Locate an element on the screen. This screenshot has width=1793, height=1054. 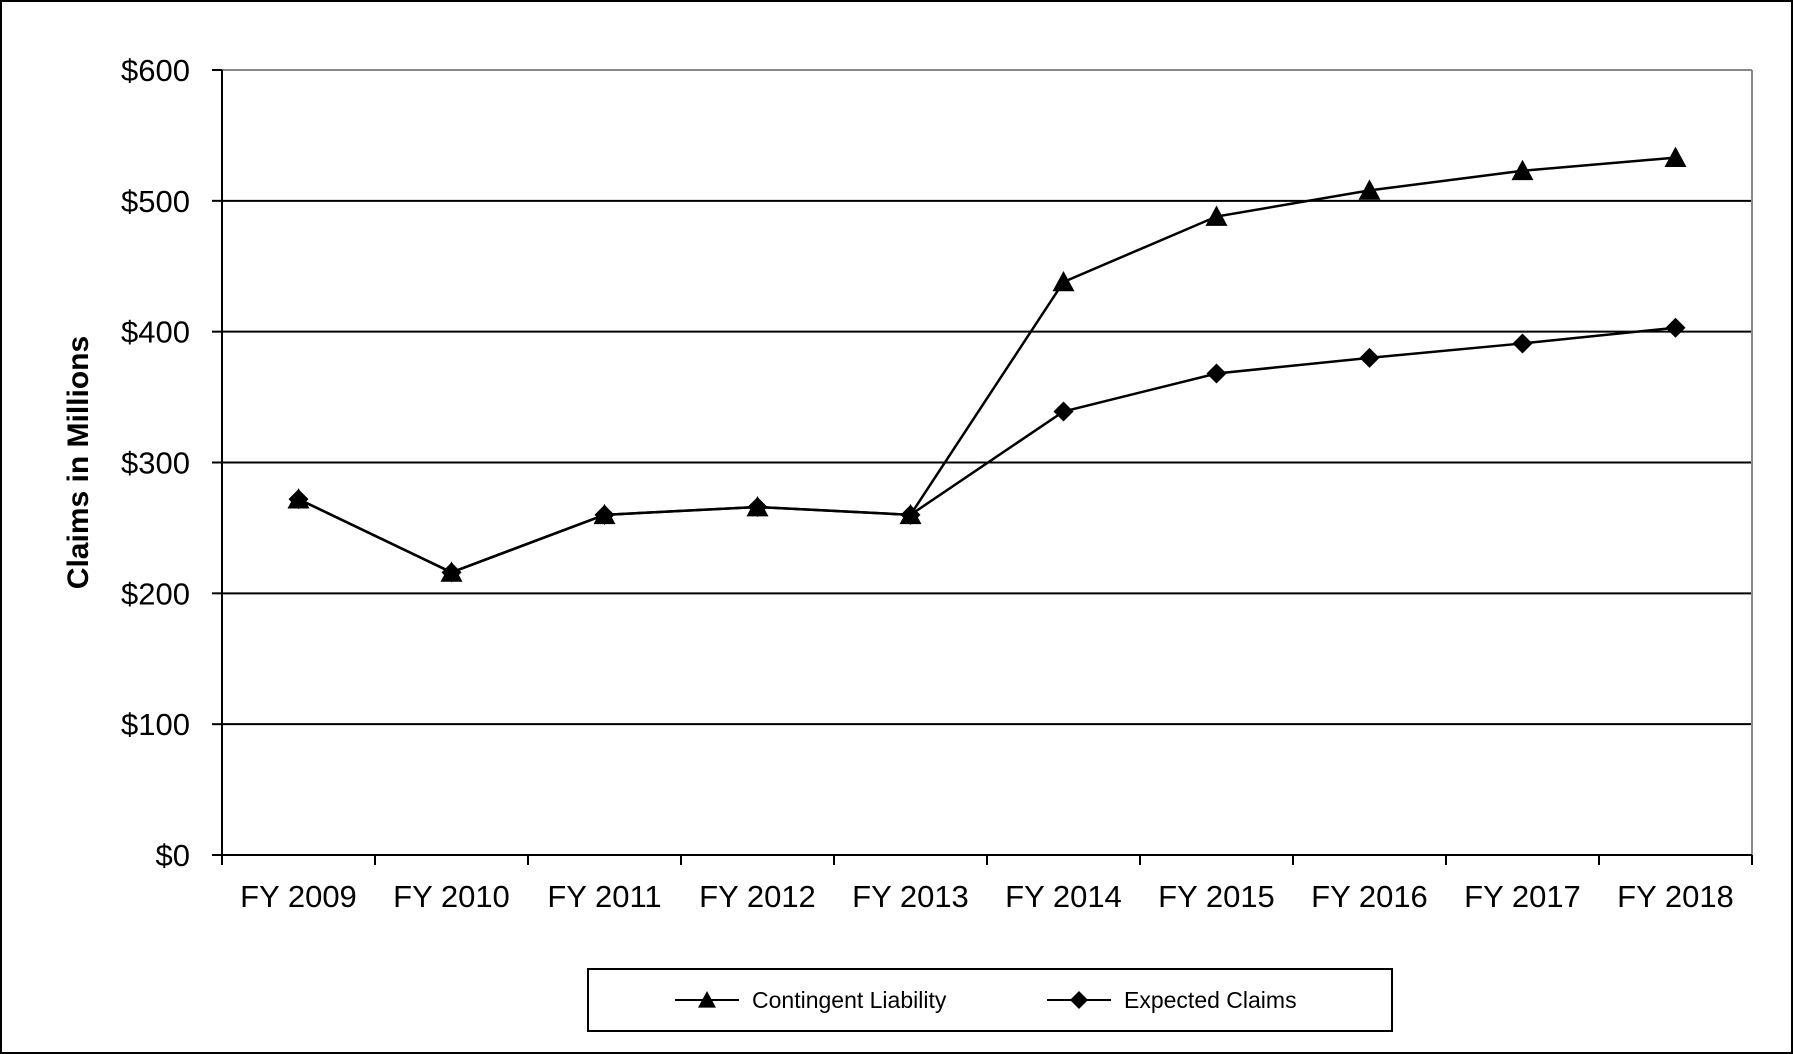
y-tick-label: $400 is located at coordinates (155, 332).